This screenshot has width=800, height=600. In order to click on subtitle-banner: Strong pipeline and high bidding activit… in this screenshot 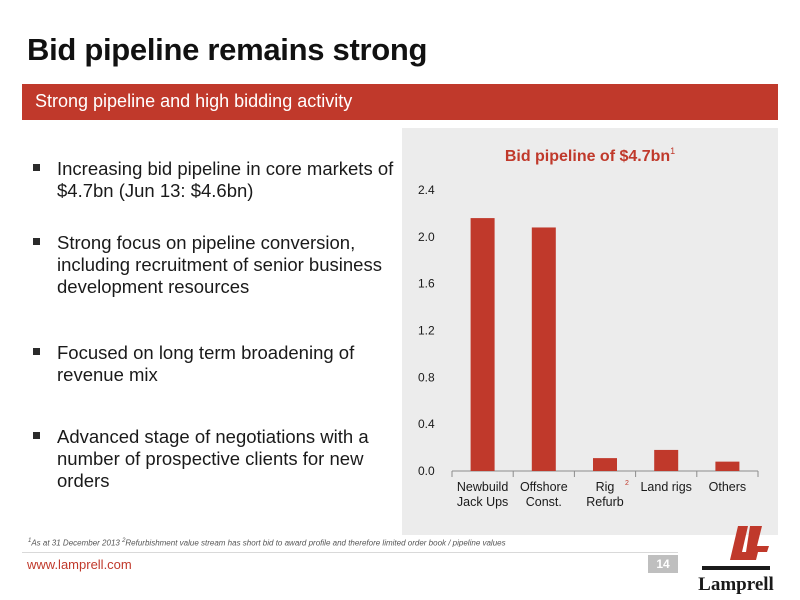, I will do `click(400, 102)`.